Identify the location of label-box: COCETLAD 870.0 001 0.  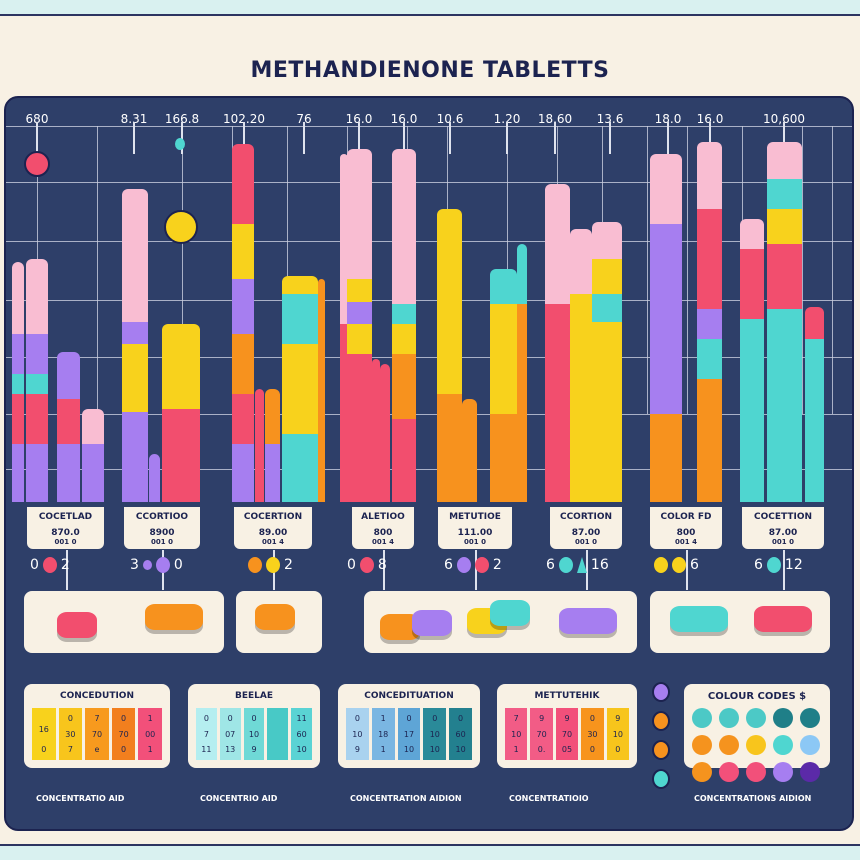
(65, 528).